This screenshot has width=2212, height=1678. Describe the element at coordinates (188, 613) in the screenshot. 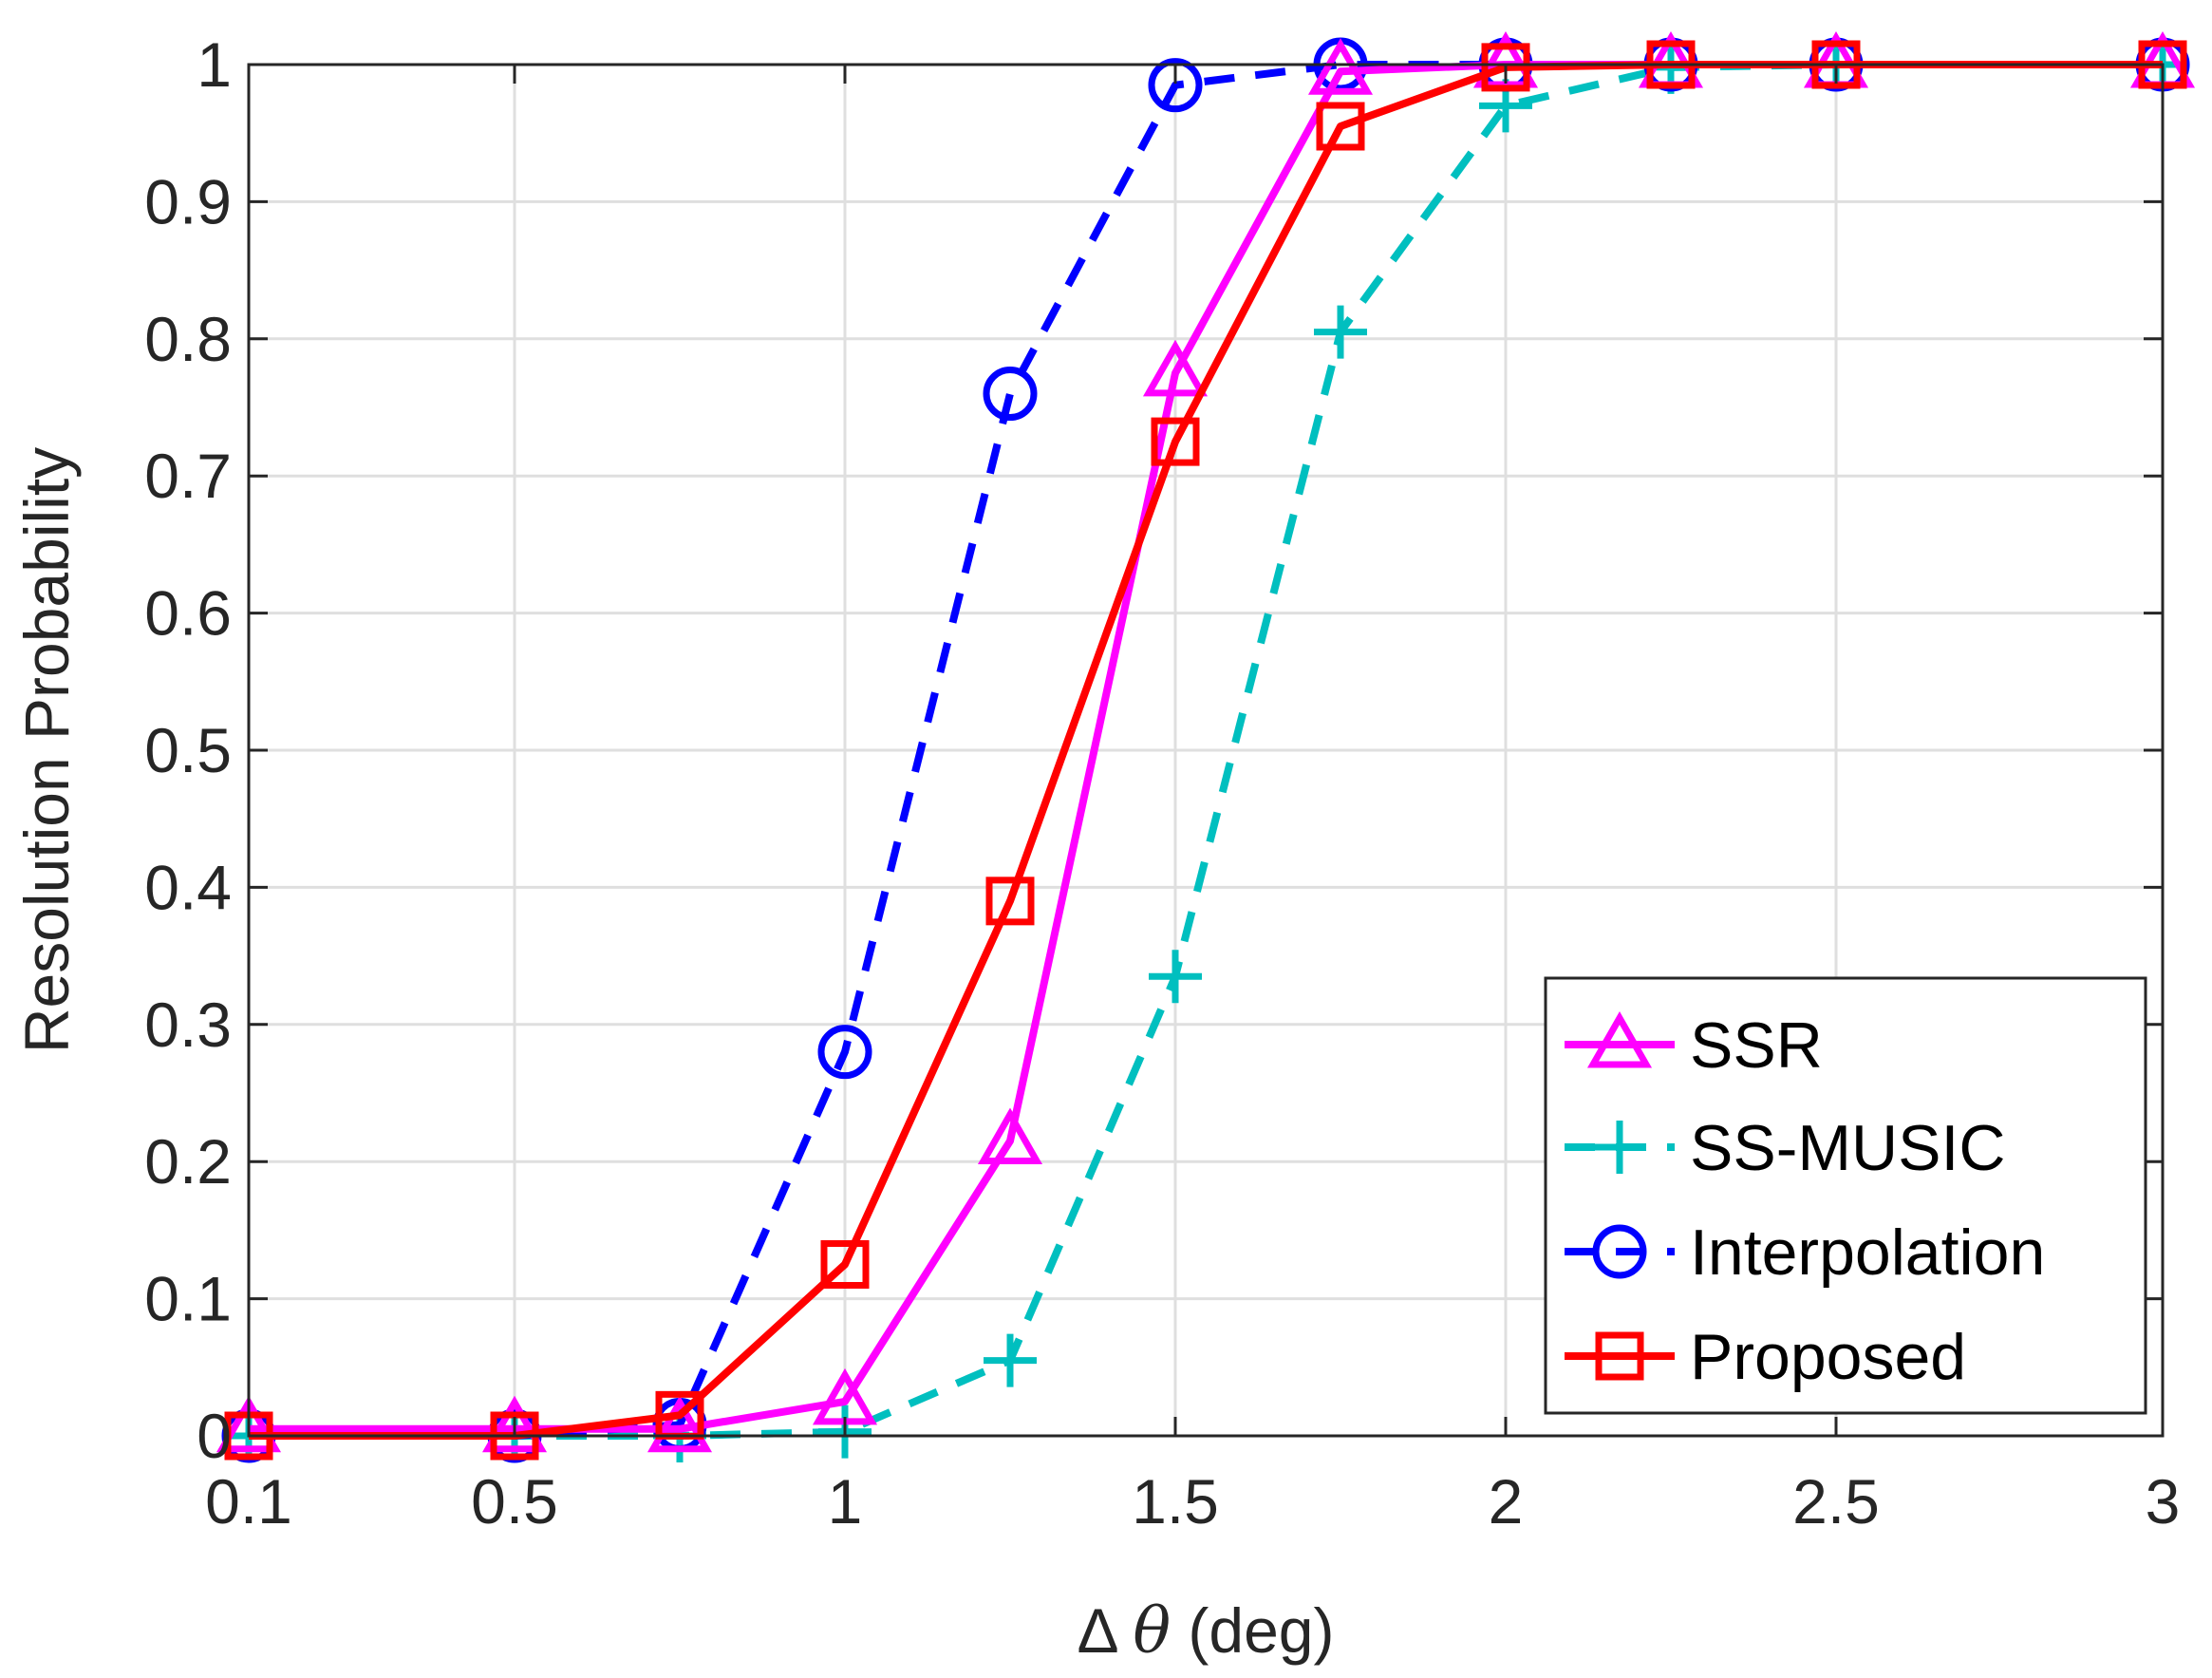

I see `y-tick-label: 0.6` at that location.